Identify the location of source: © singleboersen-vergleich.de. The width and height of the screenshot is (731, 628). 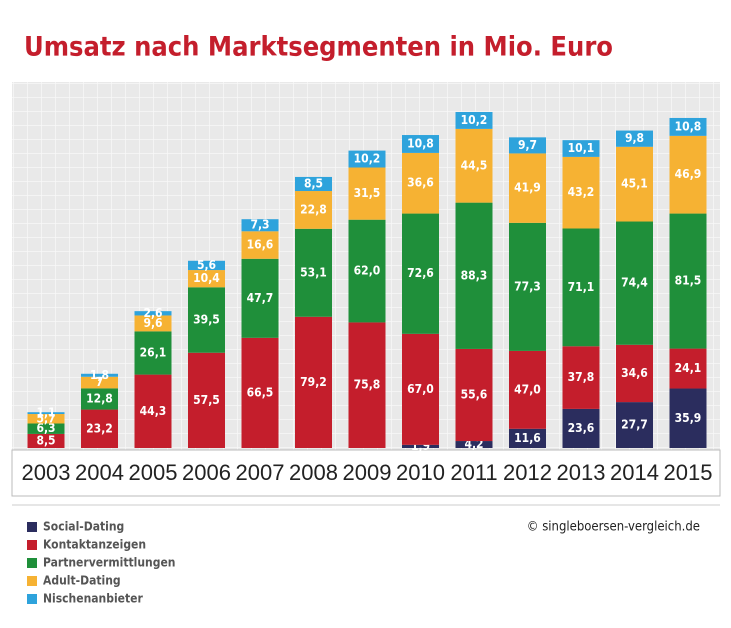
(613, 527).